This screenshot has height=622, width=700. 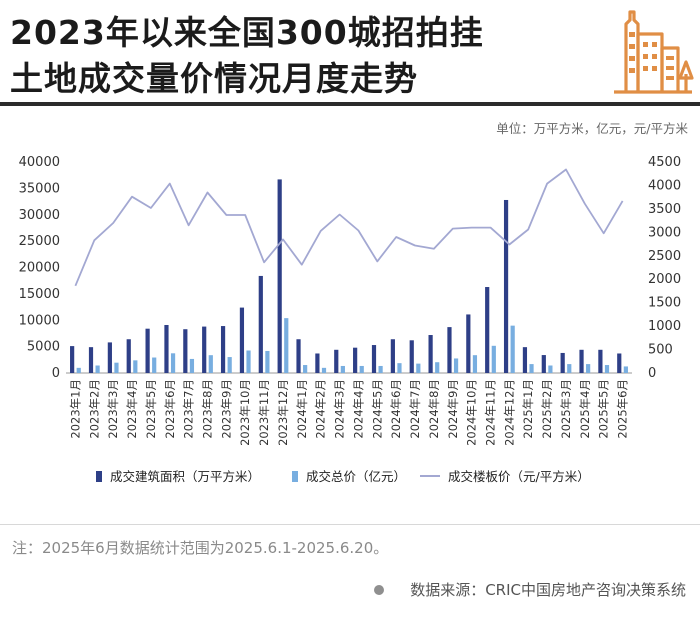 I want to click on chart-legend: 成交建筑面积（万平方米） 成交总价（亿元） 成交楼板价（元/平方米）, so click(x=343, y=476).